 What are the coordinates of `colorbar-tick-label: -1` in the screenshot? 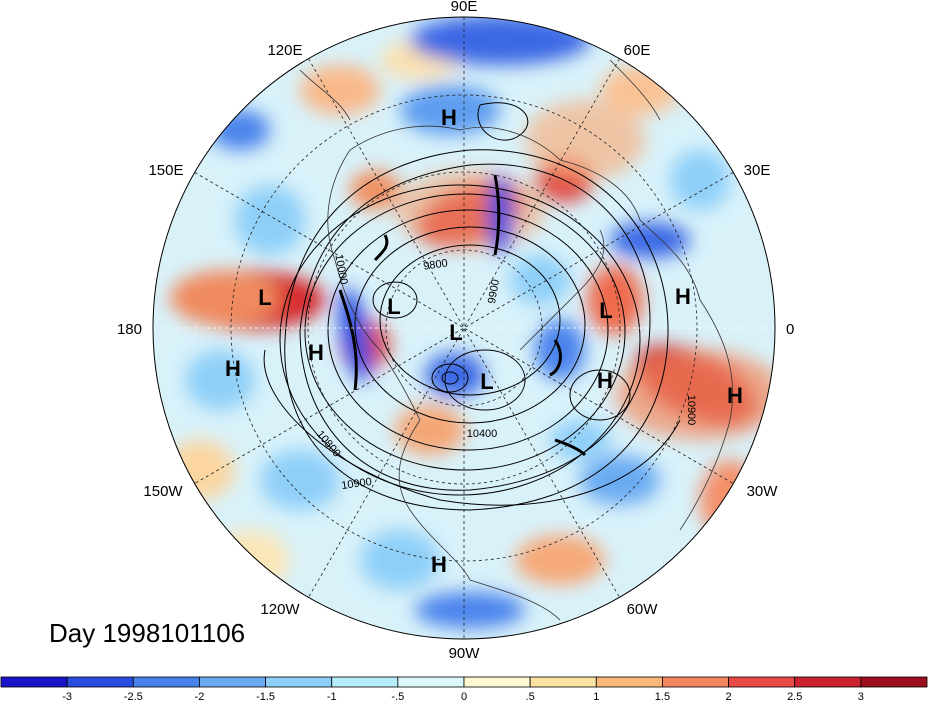 It's located at (332, 696).